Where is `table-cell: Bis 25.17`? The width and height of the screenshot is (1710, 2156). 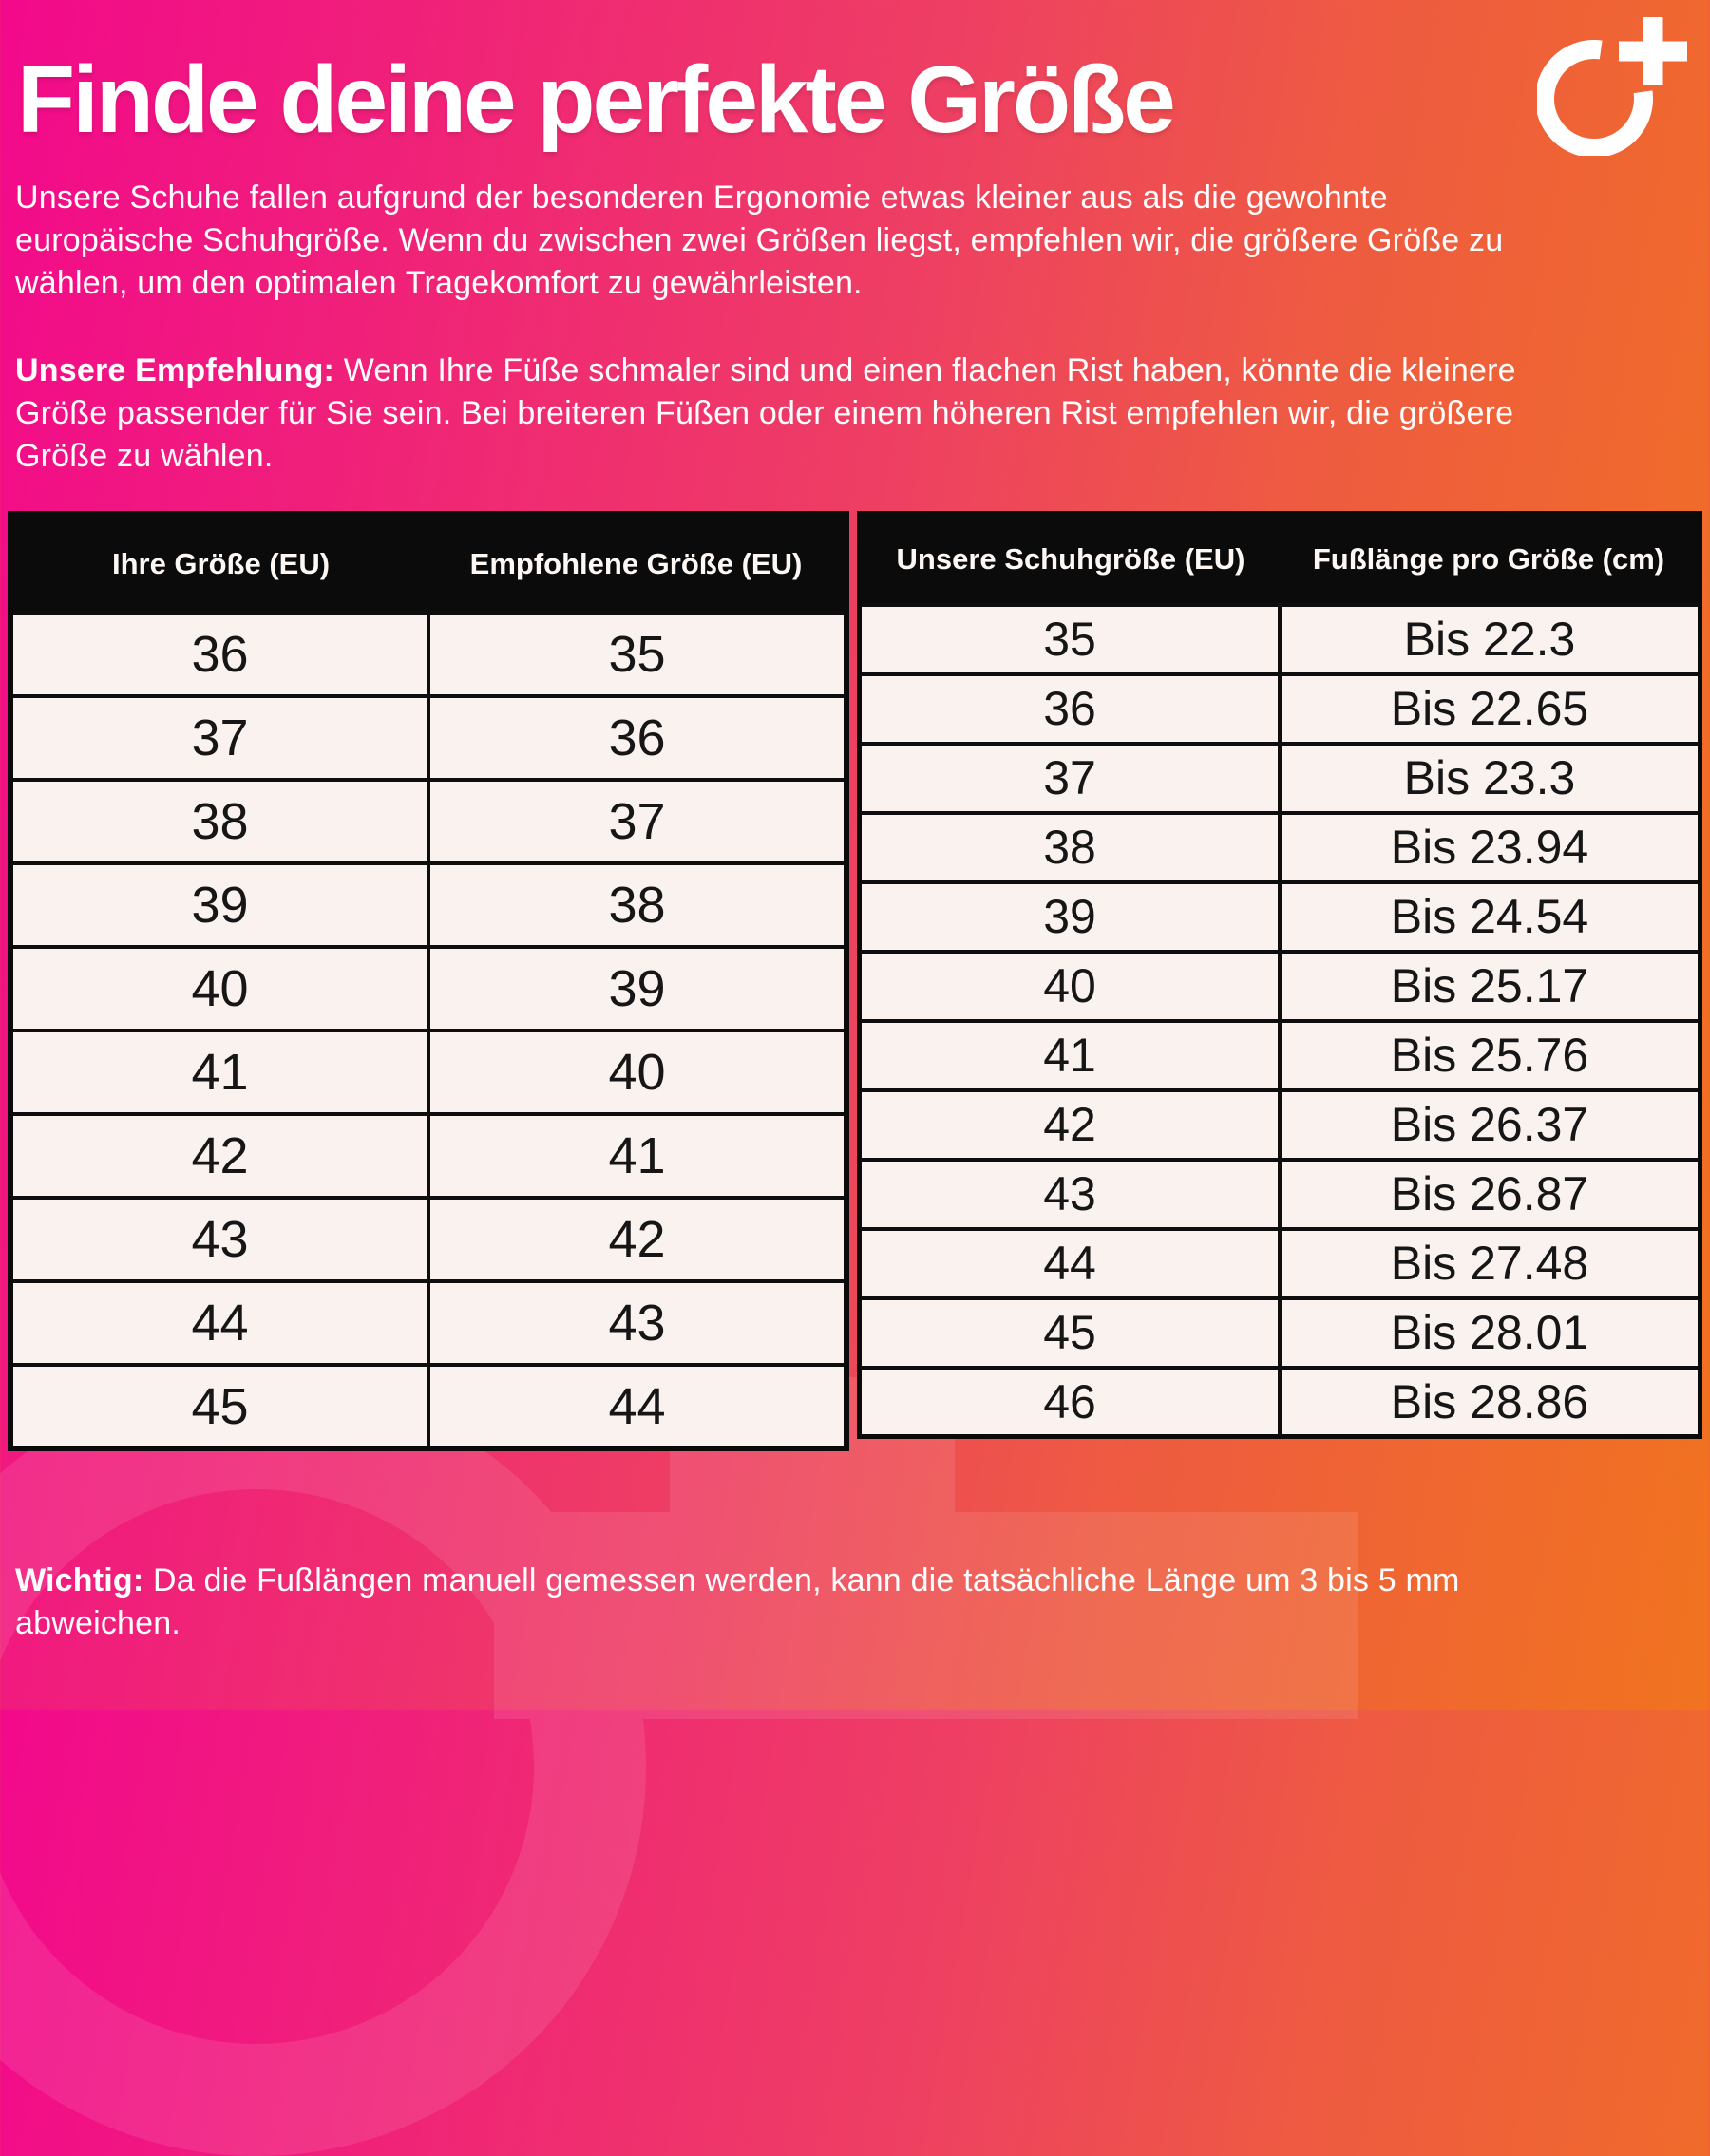
table-cell: Bis 25.17 is located at coordinates (1490, 986).